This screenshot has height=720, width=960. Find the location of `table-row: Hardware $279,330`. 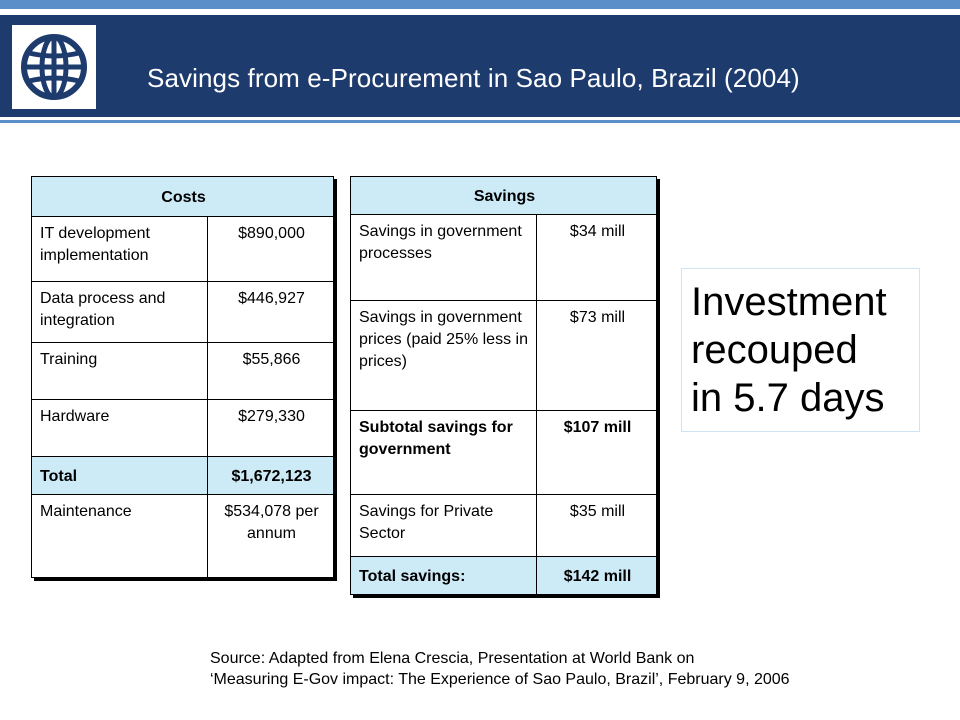

table-row: Hardware $279,330 is located at coordinates (182, 428).